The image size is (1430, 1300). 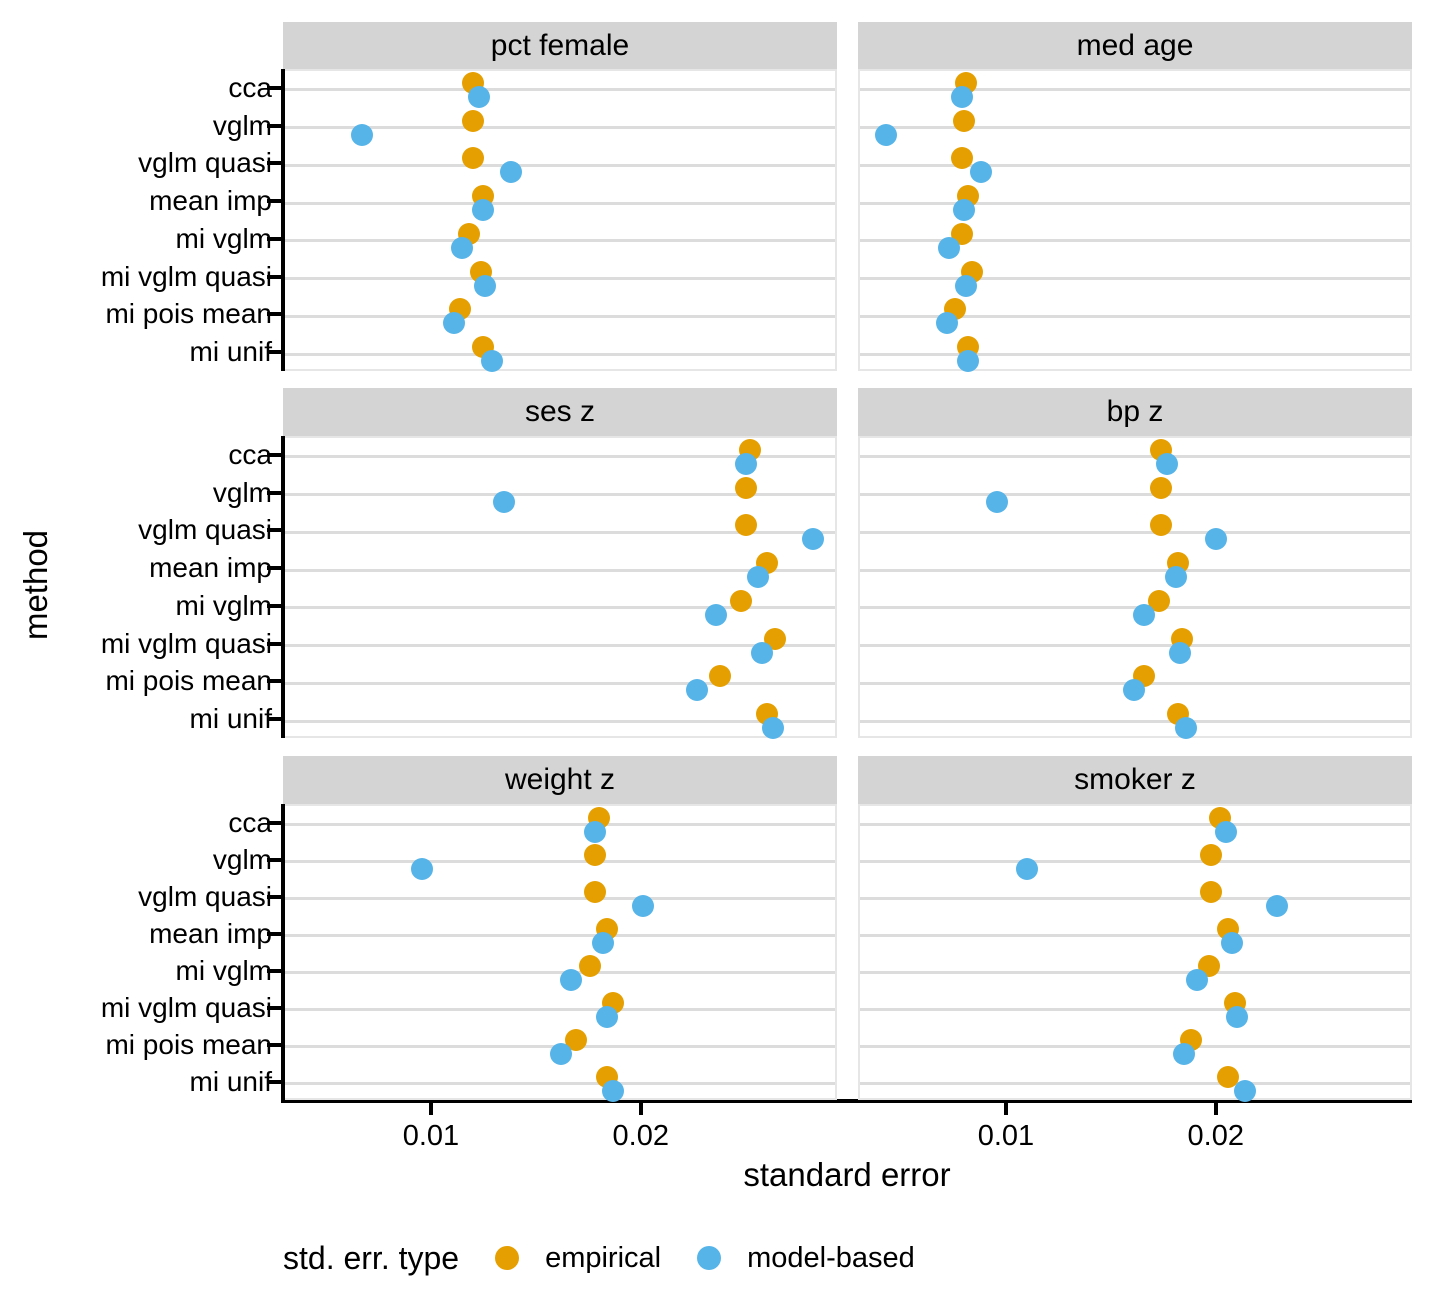 I want to click on facet-strip: bp z, so click(x=1135, y=412).